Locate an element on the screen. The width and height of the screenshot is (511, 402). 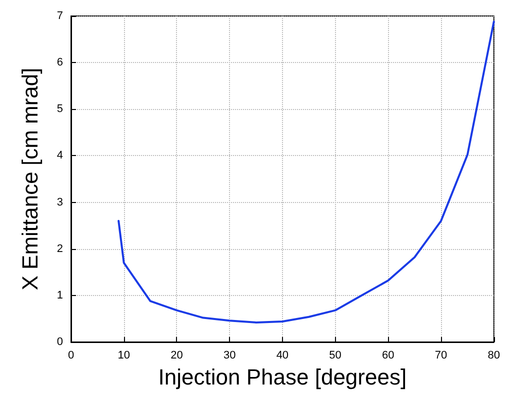
x-tick-label: 10 is located at coordinates (124, 356).